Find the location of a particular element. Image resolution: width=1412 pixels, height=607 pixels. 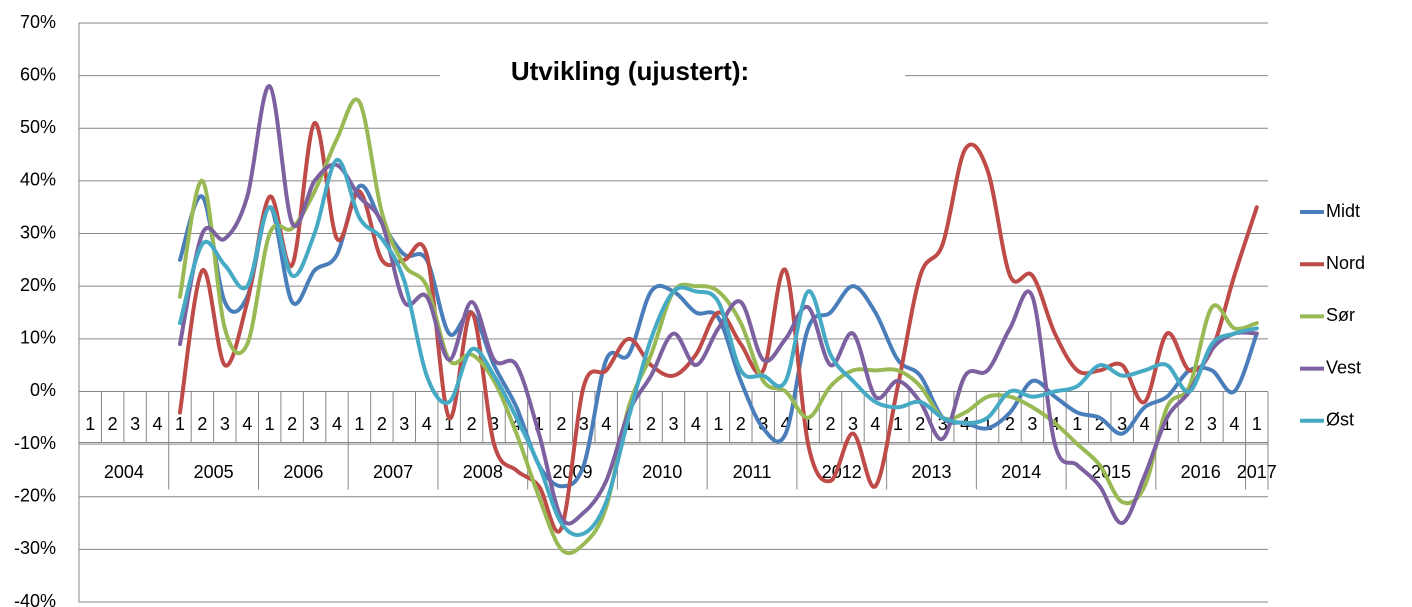

y-tick-label: -10% is located at coordinates (35, 443).